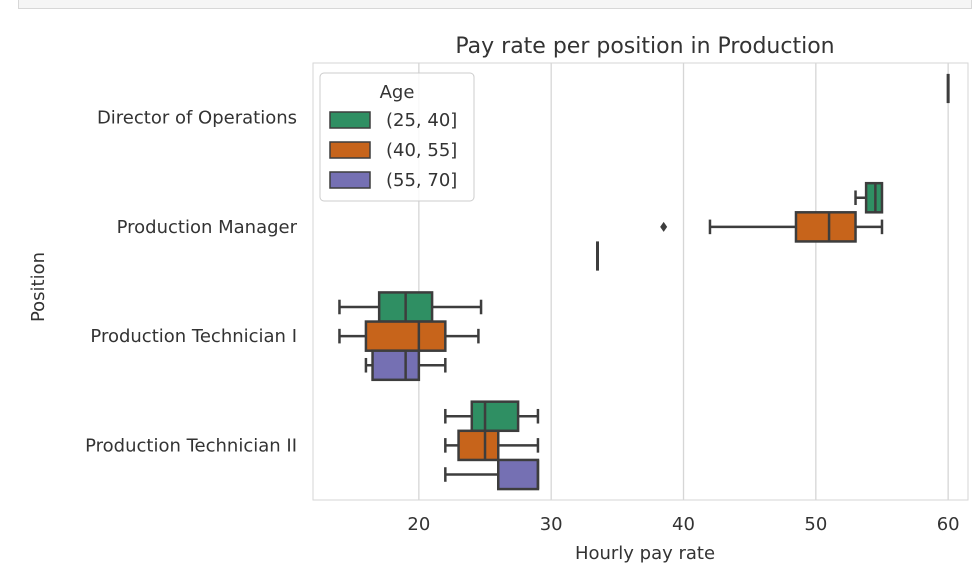 The height and width of the screenshot is (578, 972). What do you see at coordinates (421, 180) in the screenshot?
I see `legend-label-3: (55, 70]` at bounding box center [421, 180].